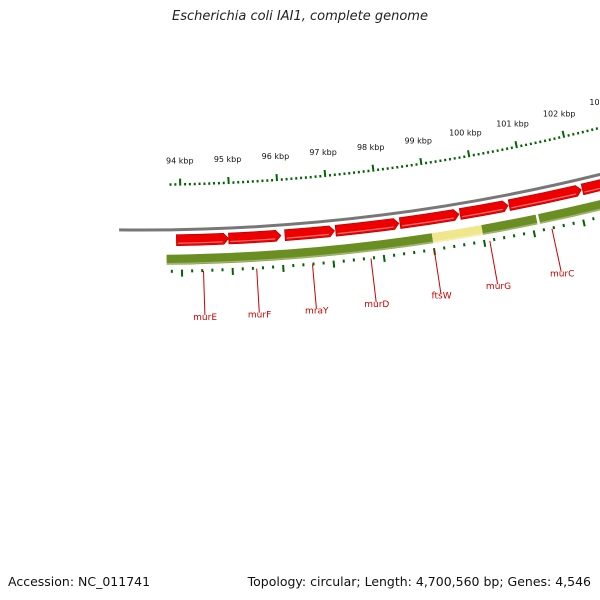 This screenshot has height=600, width=600. I want to click on gene-arrow-murG, so click(483, 210).